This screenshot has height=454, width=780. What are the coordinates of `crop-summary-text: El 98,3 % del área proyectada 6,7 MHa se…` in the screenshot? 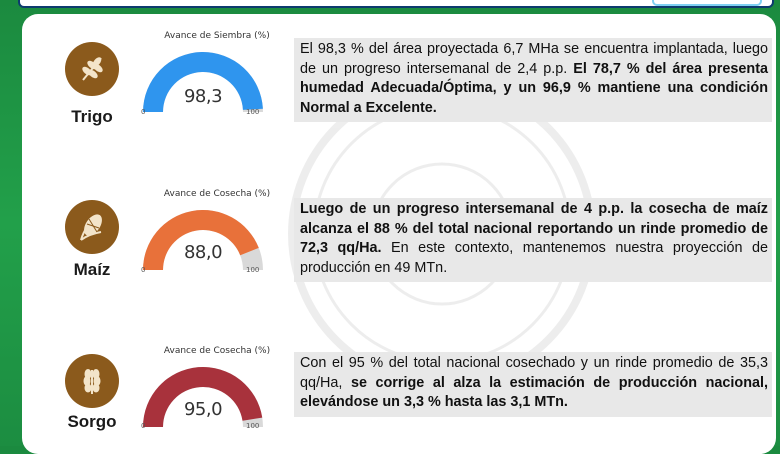 It's located at (533, 80).